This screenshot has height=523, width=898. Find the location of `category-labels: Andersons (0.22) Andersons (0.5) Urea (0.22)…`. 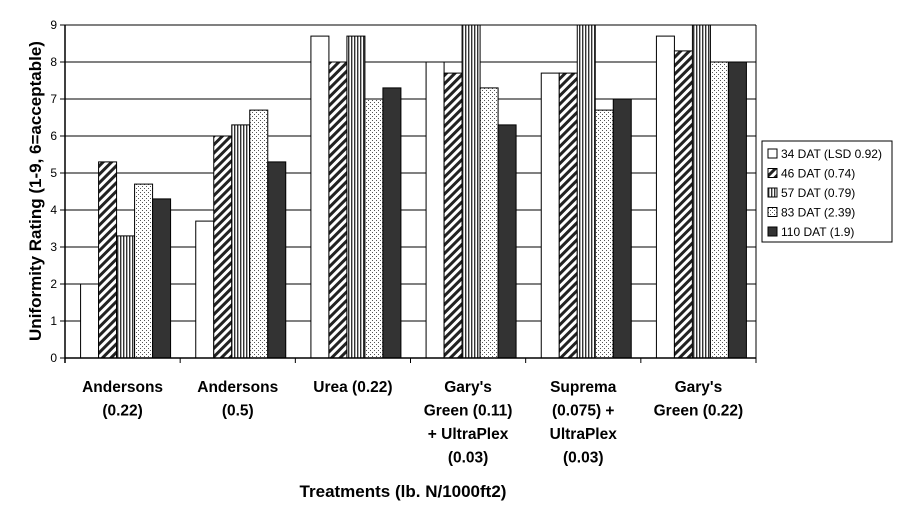

category-labels: Andersons (0.22) Andersons (0.5) Urea (0.22)… is located at coordinates (412, 423).